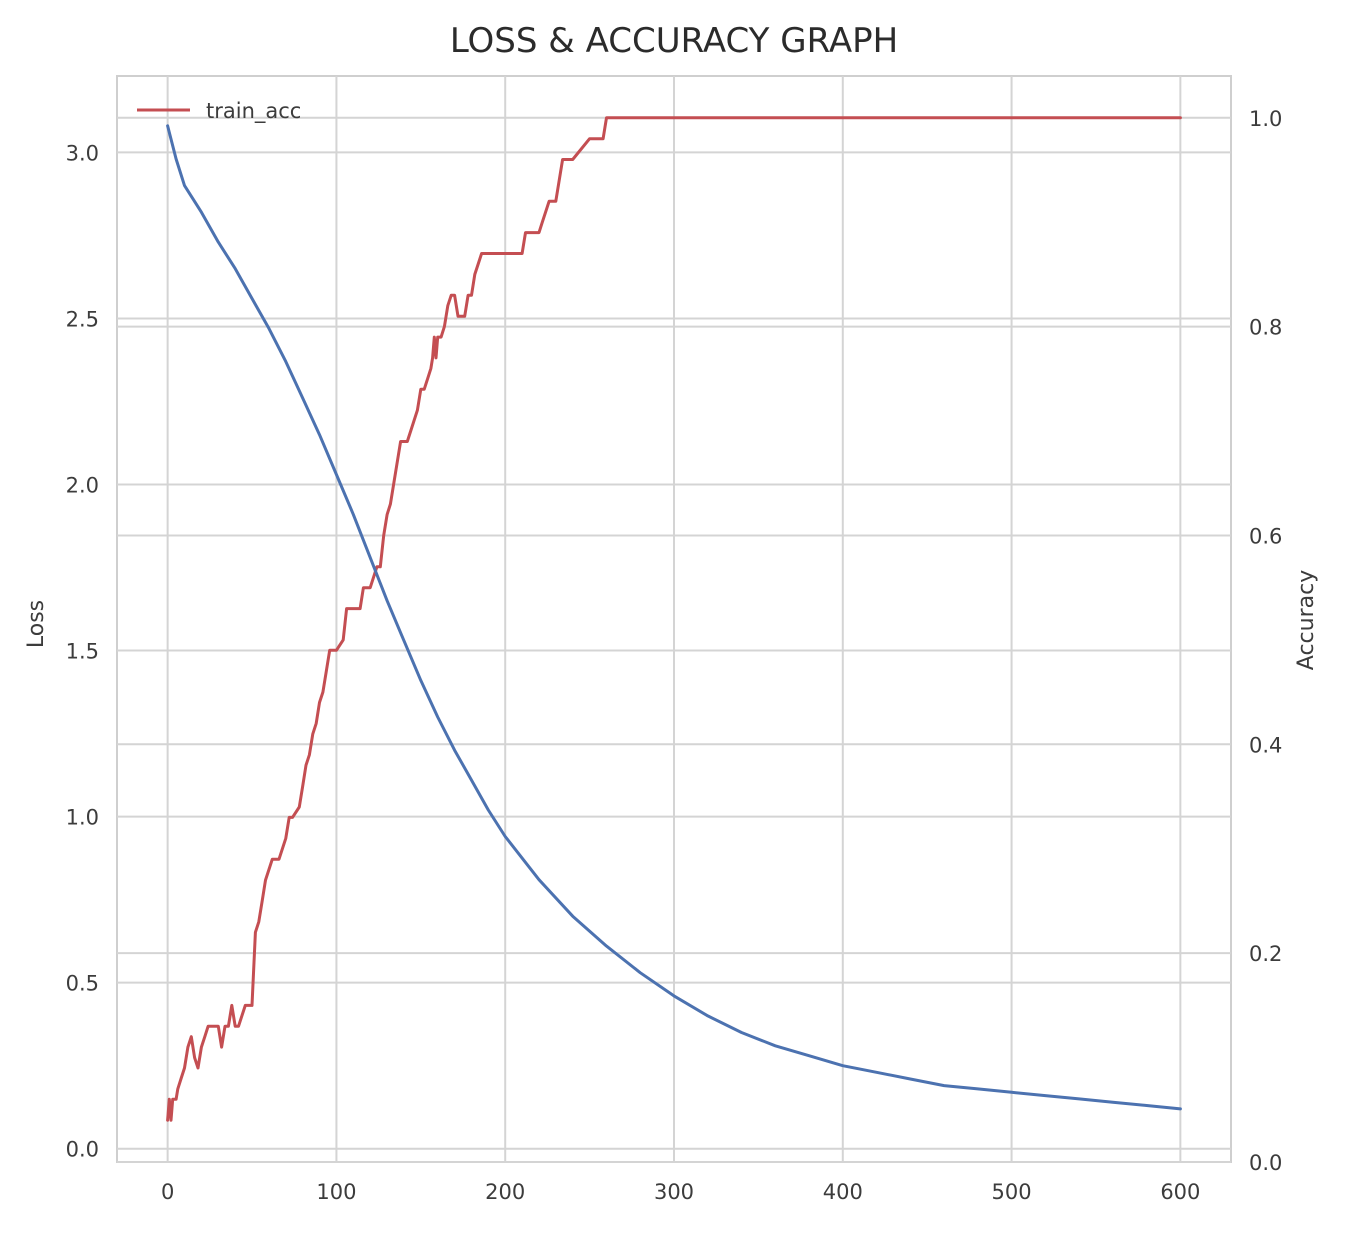 The image size is (1354, 1236). I want to click on y-left-tick-label: 1.0, so click(82, 818).